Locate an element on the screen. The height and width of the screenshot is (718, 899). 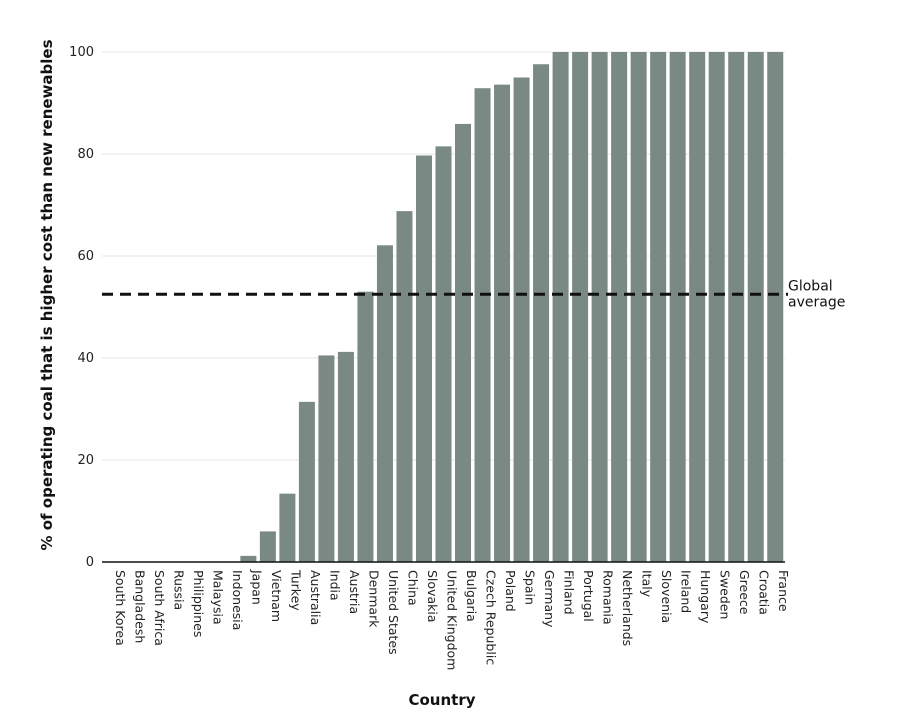
x-tick-label: Malaysia is located at coordinates (217, 597).